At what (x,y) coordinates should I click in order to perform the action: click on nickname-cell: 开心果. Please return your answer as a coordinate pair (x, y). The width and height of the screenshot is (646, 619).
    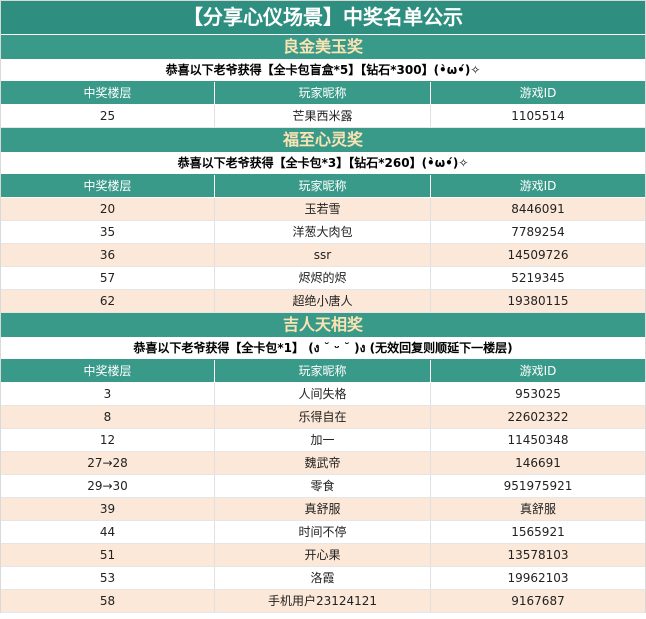
    Looking at the image, I should click on (323, 555).